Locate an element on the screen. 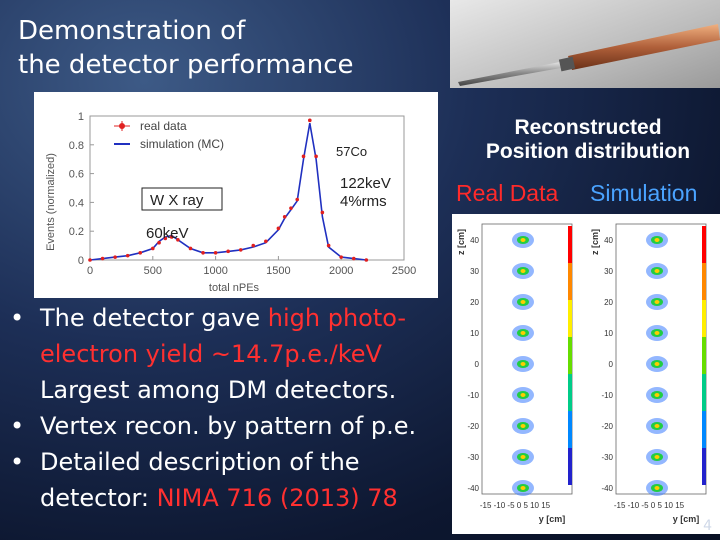 The width and height of the screenshot is (720, 540). title-line-2: the detector performance is located at coordinates (186, 65).